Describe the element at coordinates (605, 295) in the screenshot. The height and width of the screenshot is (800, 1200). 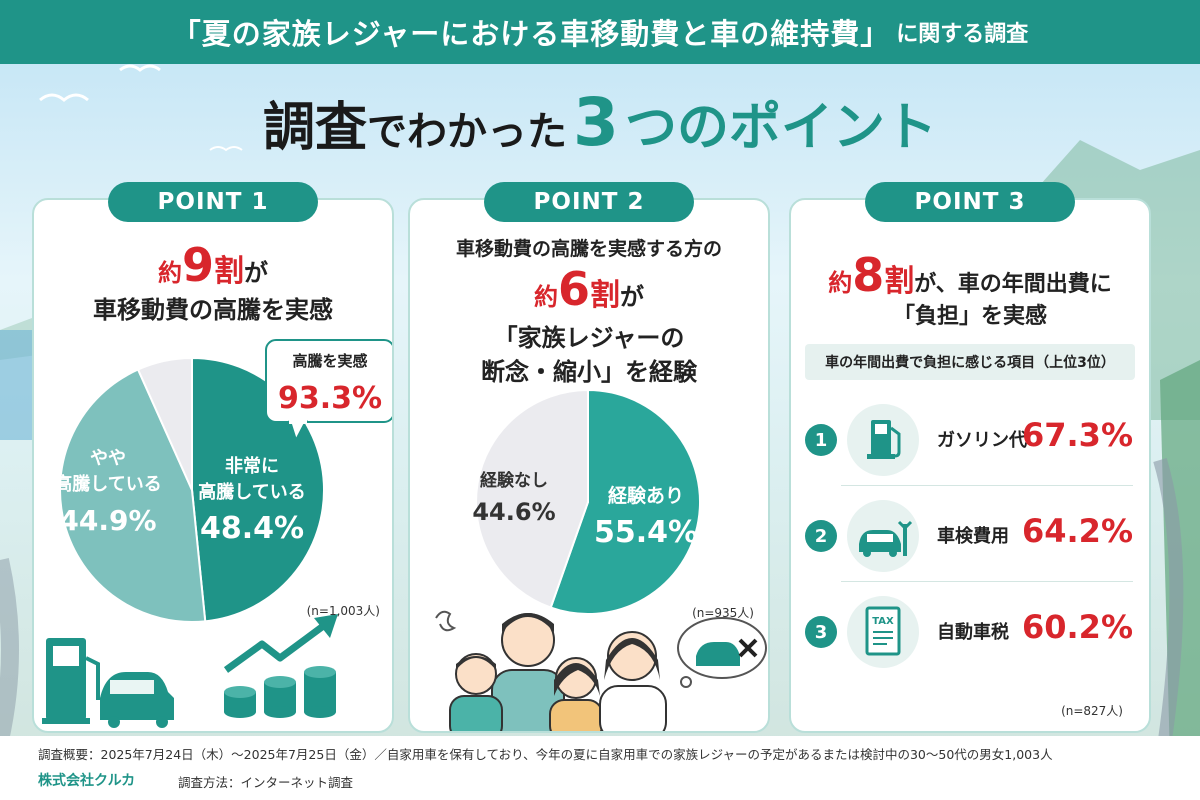
I see `point2-title-unit: 割` at that location.